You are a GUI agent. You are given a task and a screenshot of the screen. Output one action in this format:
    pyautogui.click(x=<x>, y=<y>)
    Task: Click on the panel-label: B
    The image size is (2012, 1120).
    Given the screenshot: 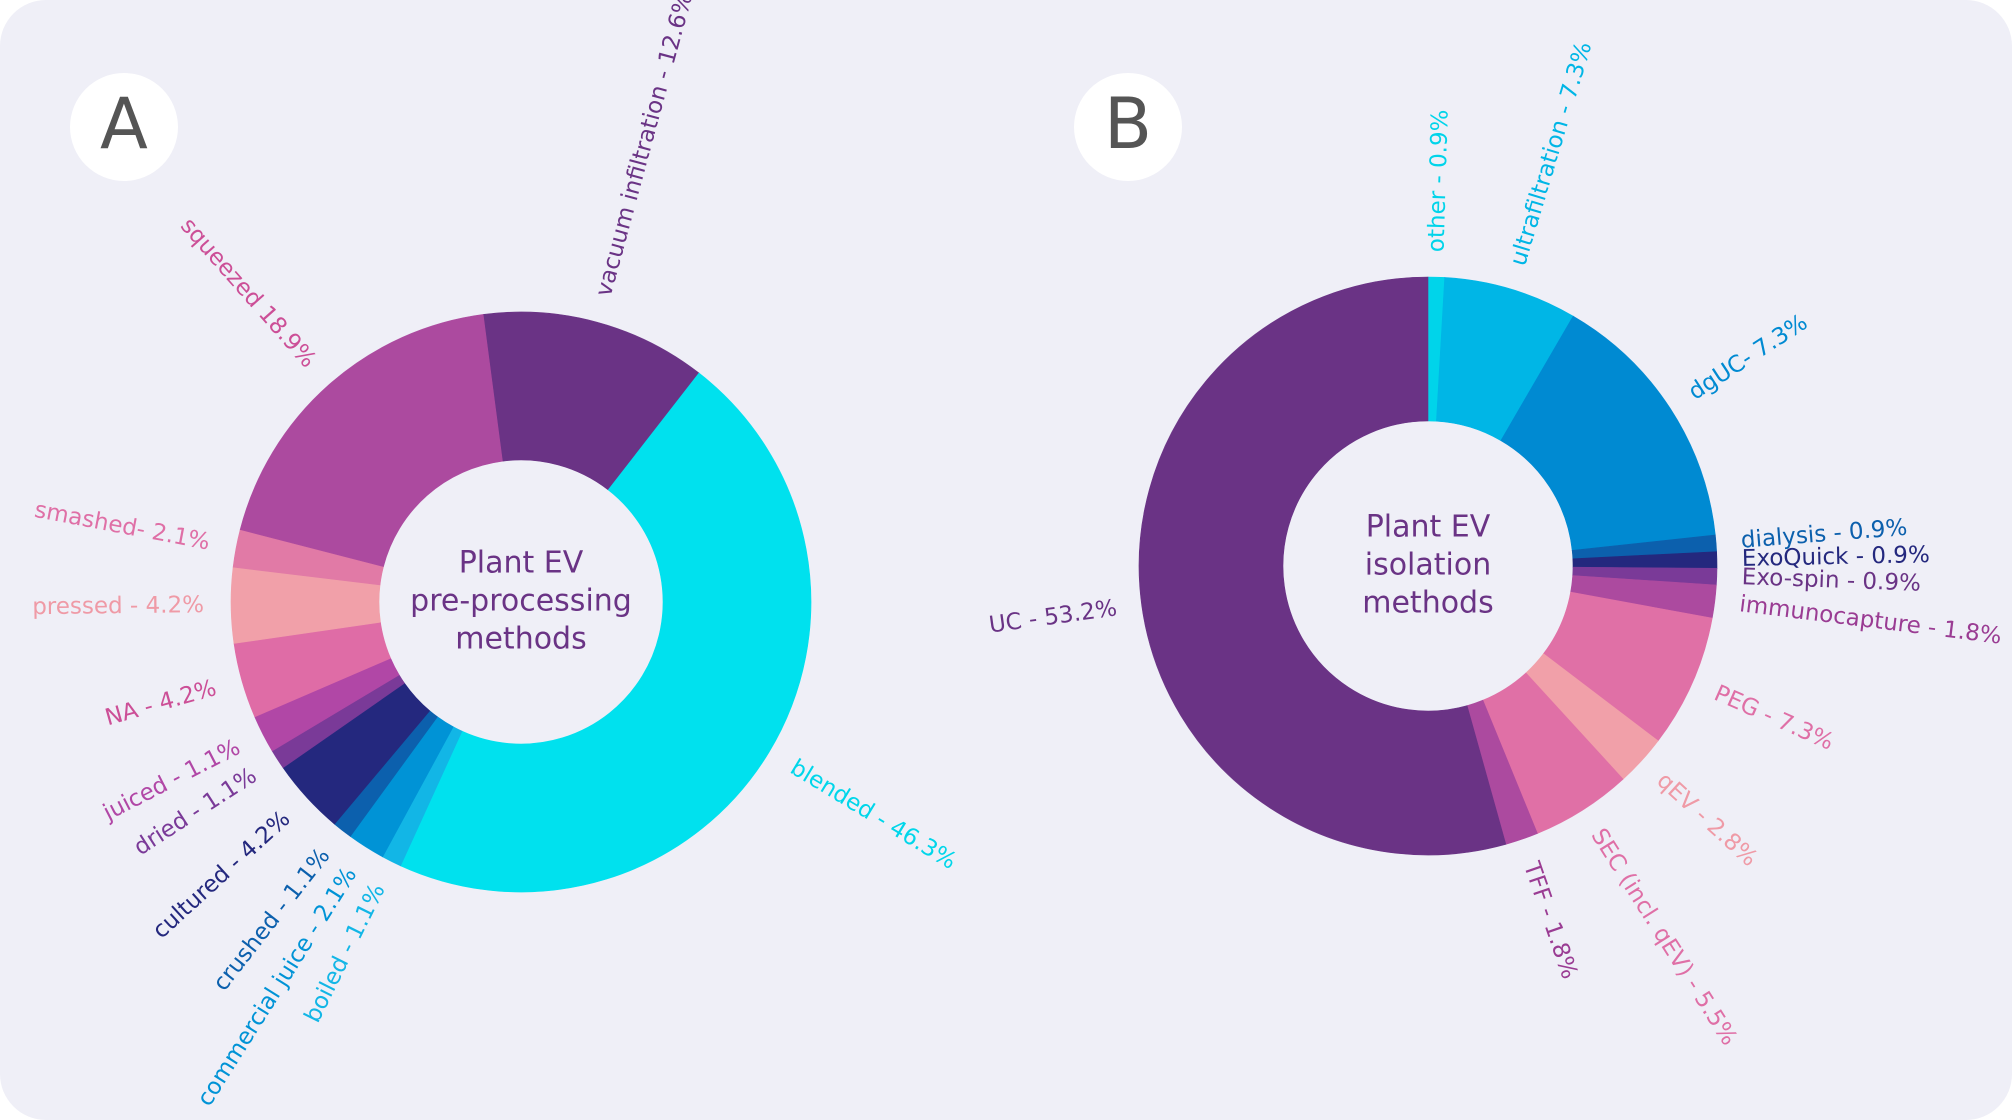 What is the action you would take?
    pyautogui.click(x=1128, y=124)
    